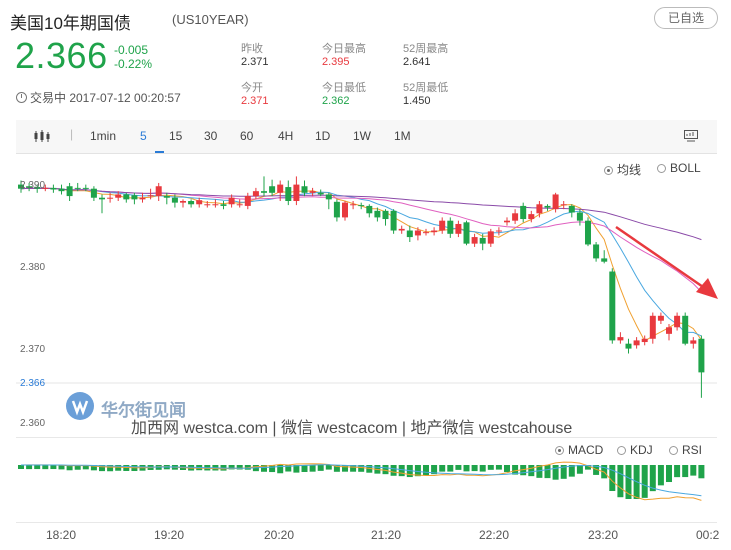 This screenshot has height=550, width=731. What do you see at coordinates (635, 450) in the screenshot?
I see `indicator-kdj-option: KDJ` at bounding box center [635, 450].